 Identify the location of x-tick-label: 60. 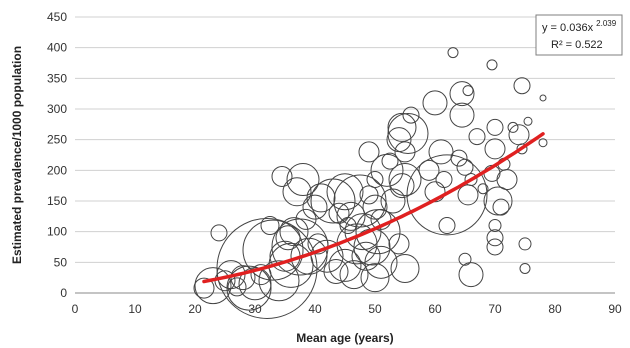
(435, 309).